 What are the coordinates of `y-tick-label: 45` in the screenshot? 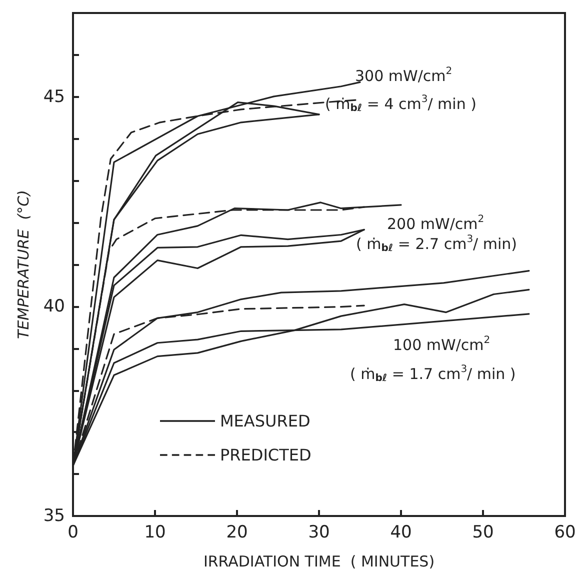 It's located at (54, 96).